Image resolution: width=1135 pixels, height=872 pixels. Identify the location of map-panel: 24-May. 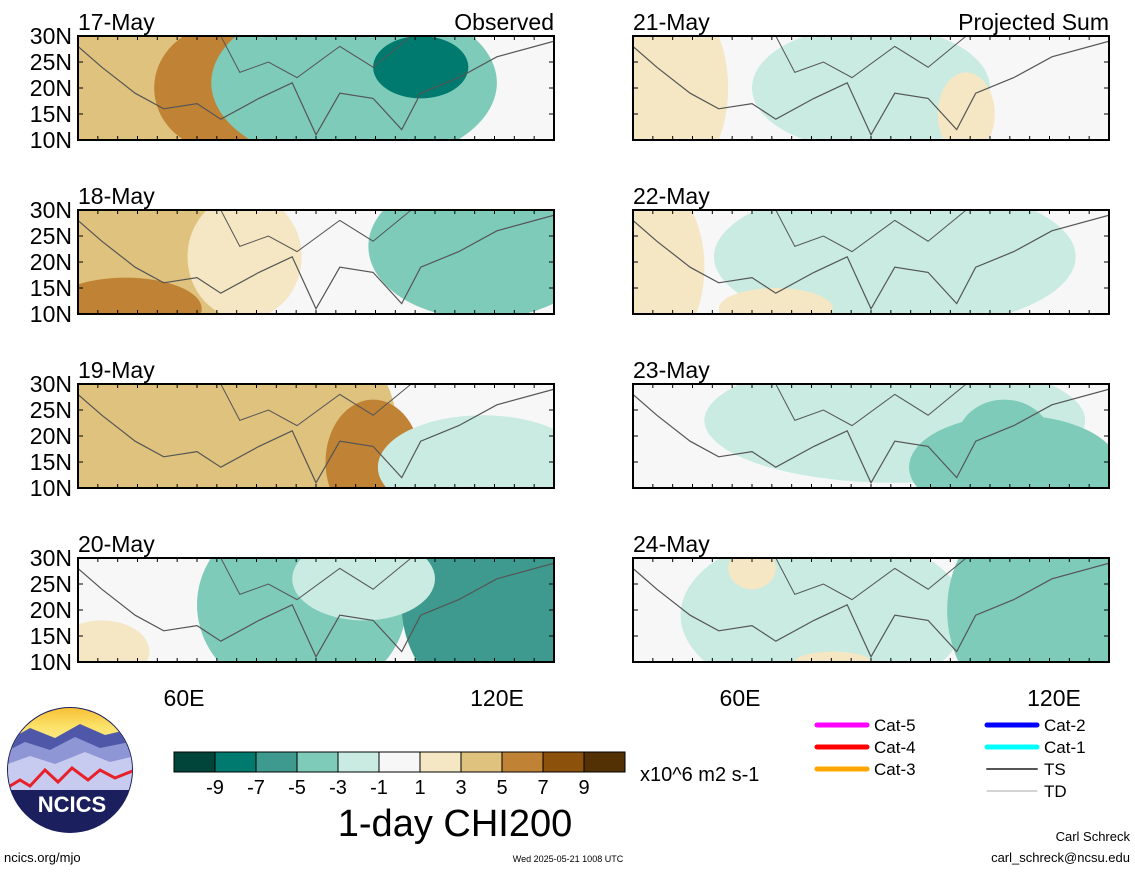
(871, 597).